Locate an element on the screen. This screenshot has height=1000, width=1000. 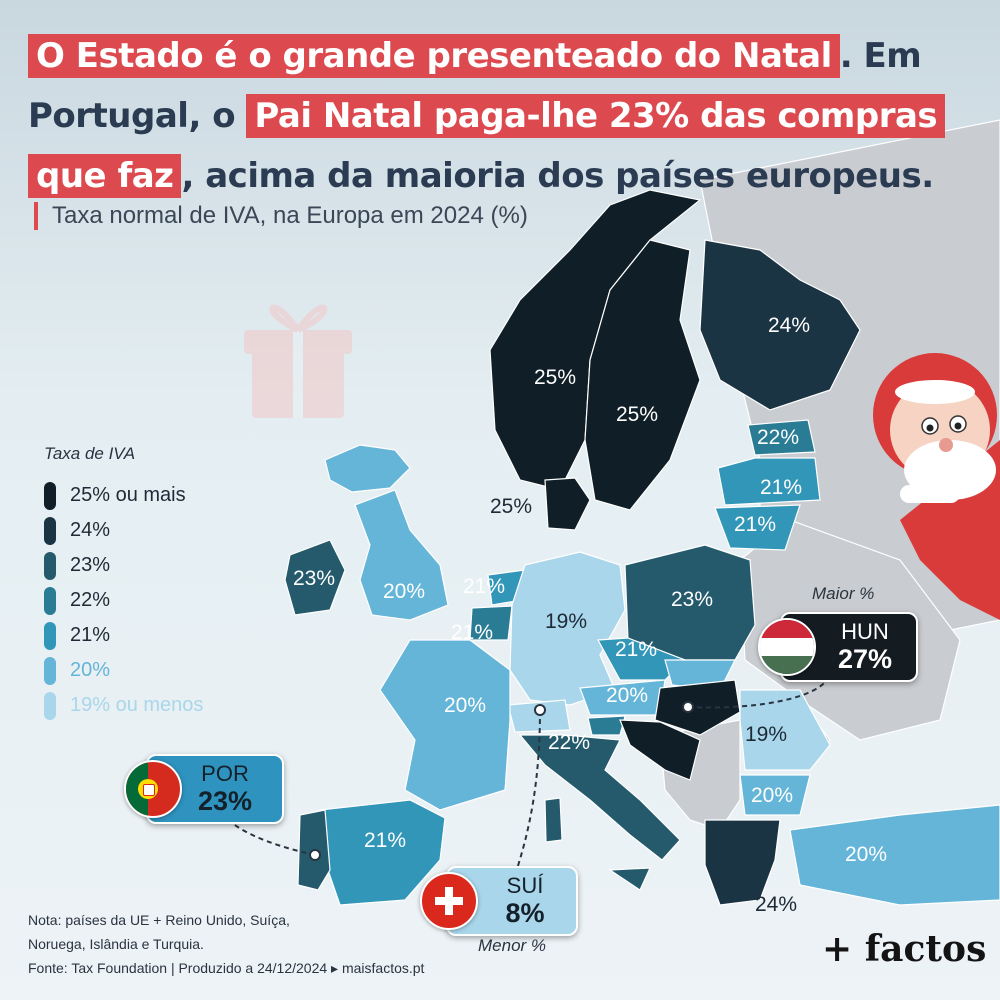
legend-label: 19% ou menos is located at coordinates (137, 705).